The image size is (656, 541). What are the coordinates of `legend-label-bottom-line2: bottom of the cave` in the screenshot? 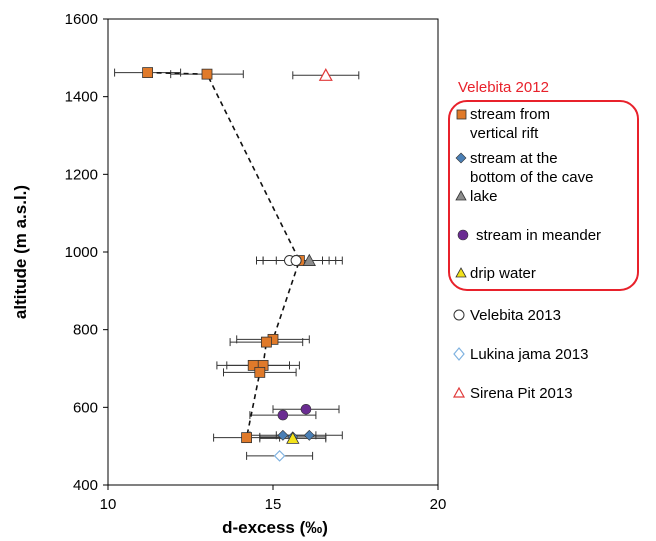 It's located at (531, 177).